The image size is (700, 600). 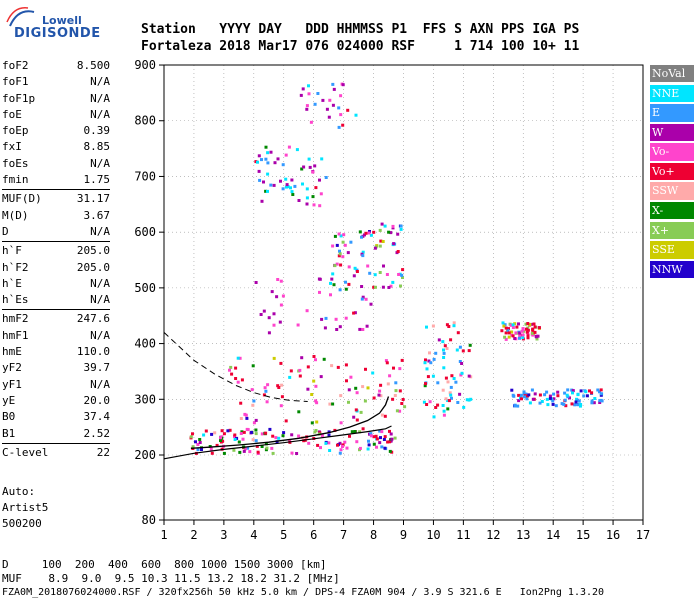 What do you see at coordinates (93, 352) in the screenshot?
I see `parameter-value: 110.0` at bounding box center [93, 352].